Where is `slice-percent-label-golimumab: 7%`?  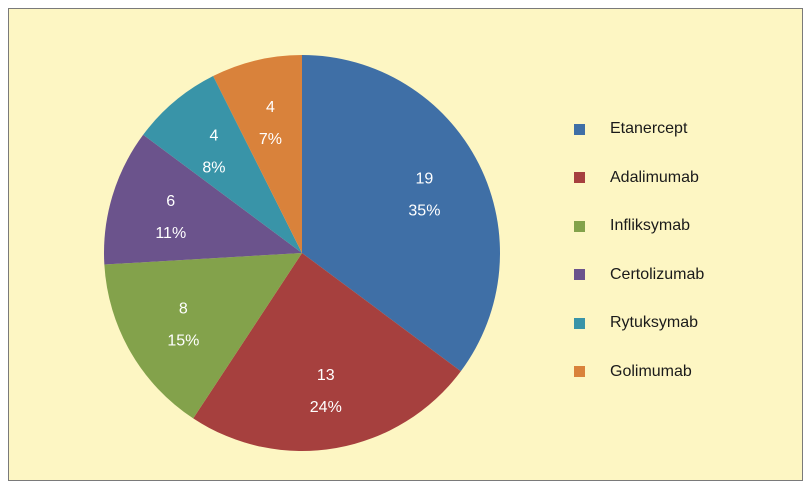
slice-percent-label-golimumab: 7% is located at coordinates (270, 139).